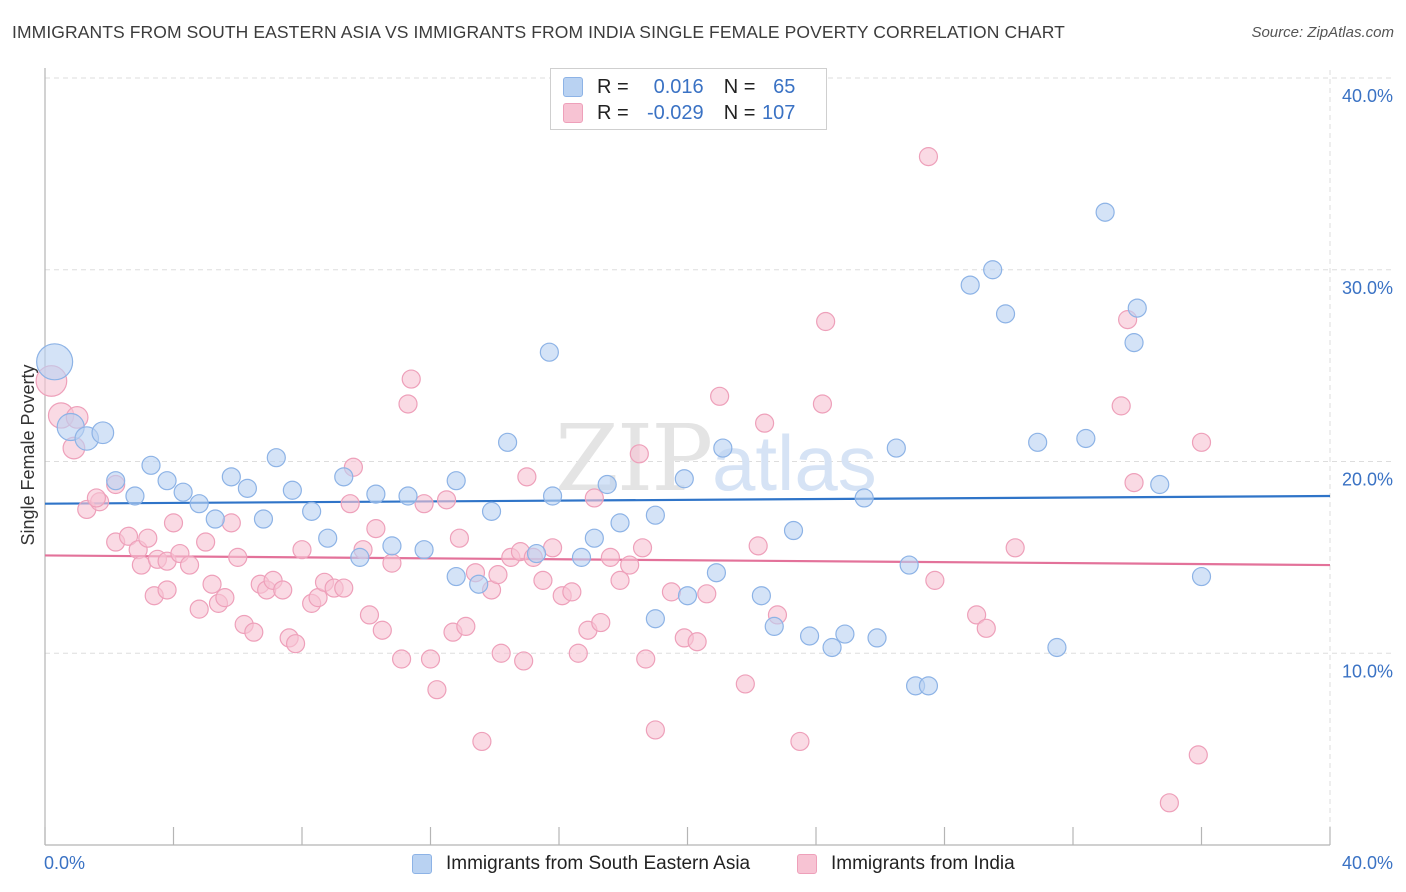 The image size is (1406, 892). I want to click on bottom-swatch-pink, so click(807, 864).